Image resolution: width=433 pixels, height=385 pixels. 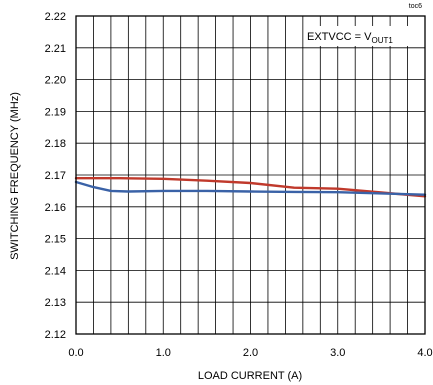 What do you see at coordinates (163, 353) in the screenshot?
I see `x-tick-label: 1.0` at bounding box center [163, 353].